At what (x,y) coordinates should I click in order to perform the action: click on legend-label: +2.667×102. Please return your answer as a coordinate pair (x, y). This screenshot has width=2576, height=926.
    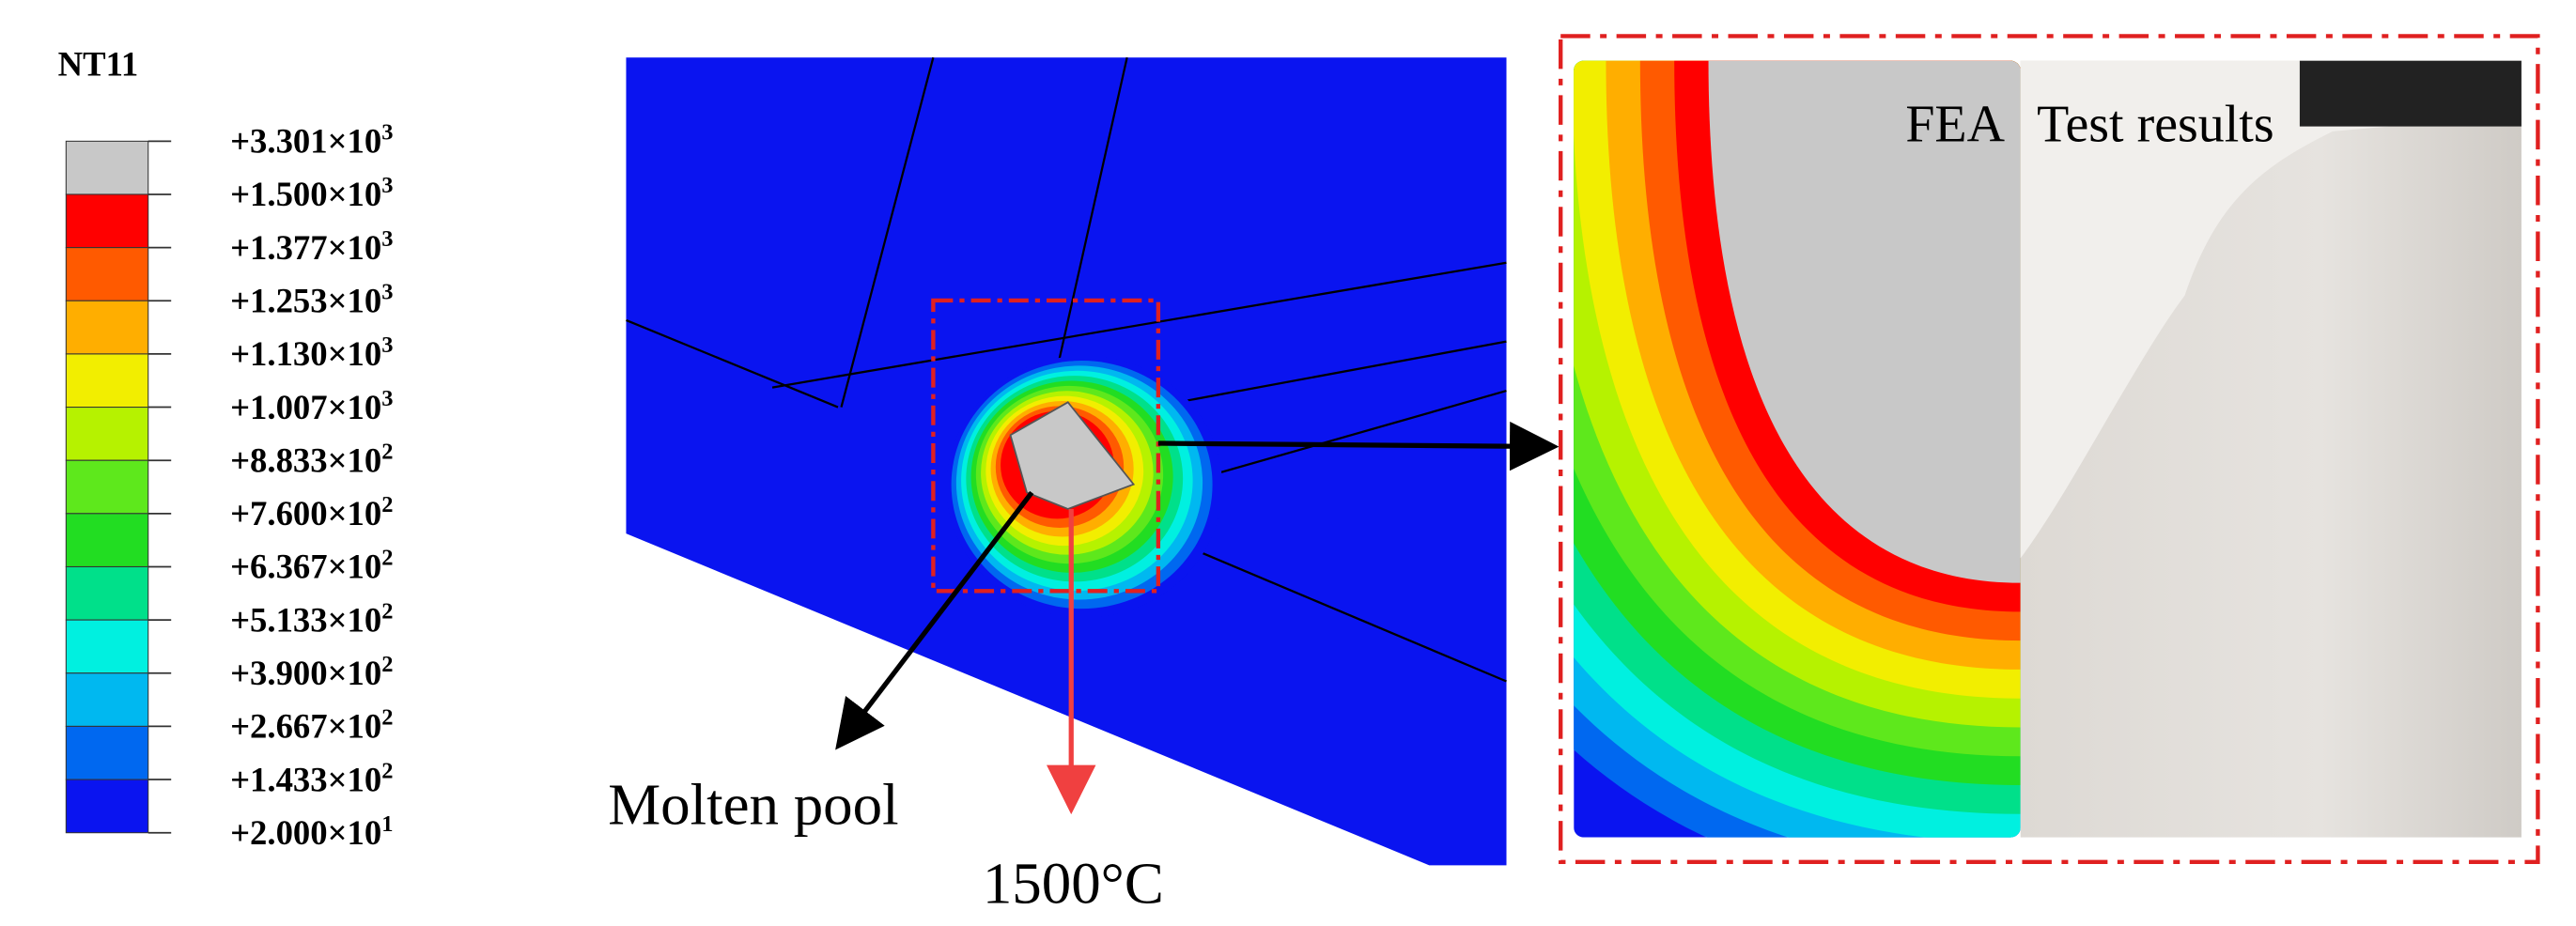
    Looking at the image, I should click on (312, 725).